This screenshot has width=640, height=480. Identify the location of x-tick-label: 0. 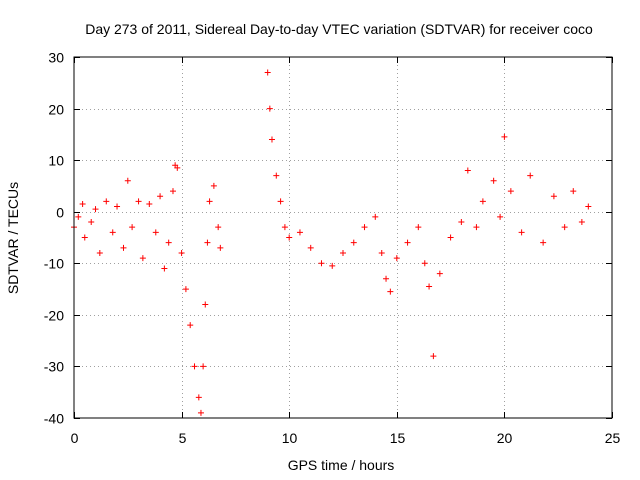
(75, 438).